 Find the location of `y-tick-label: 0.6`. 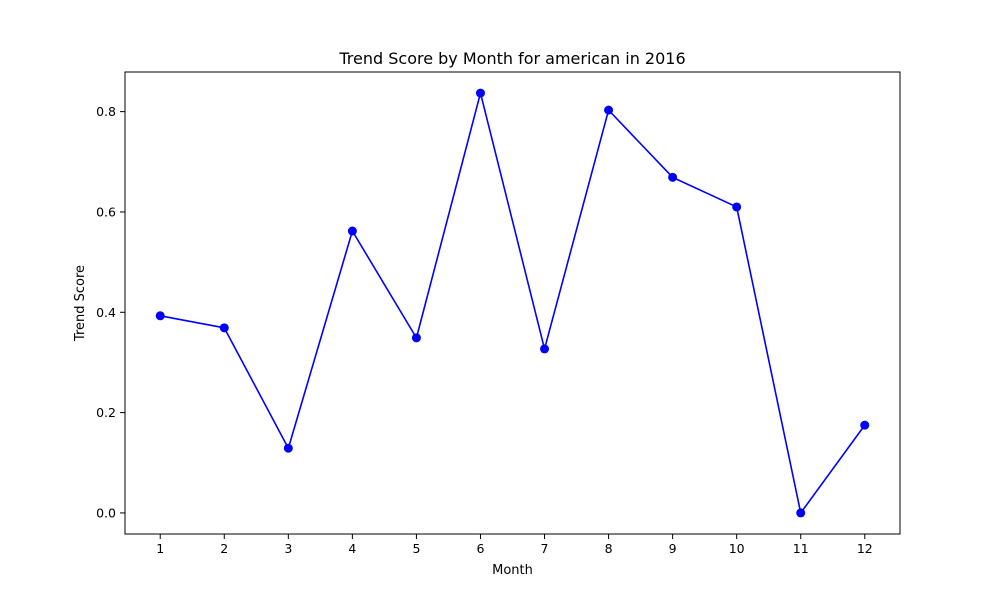

y-tick-label: 0.6 is located at coordinates (106, 211).